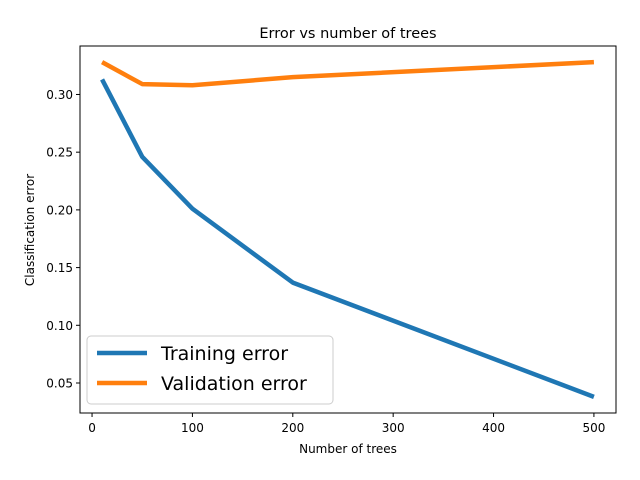  I want to click on x-axis: 0 100 200 300 400 500, so click(346, 424).